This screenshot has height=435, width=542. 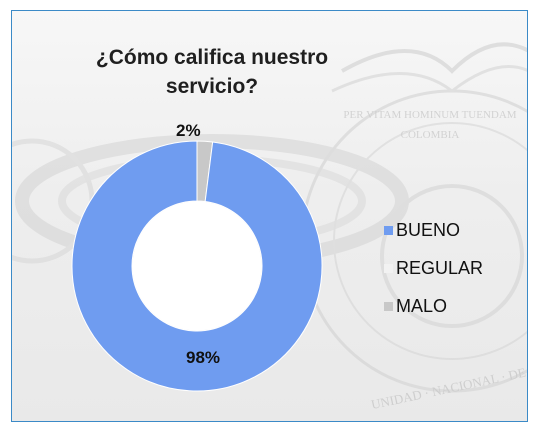 I want to click on watermark-country: COLOMBIA, so click(x=430, y=135).